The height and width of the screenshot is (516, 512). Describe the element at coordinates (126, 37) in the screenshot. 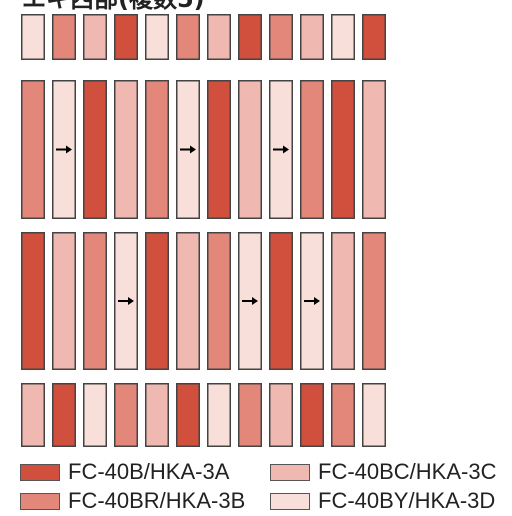

I see `tile-r0-c3` at that location.